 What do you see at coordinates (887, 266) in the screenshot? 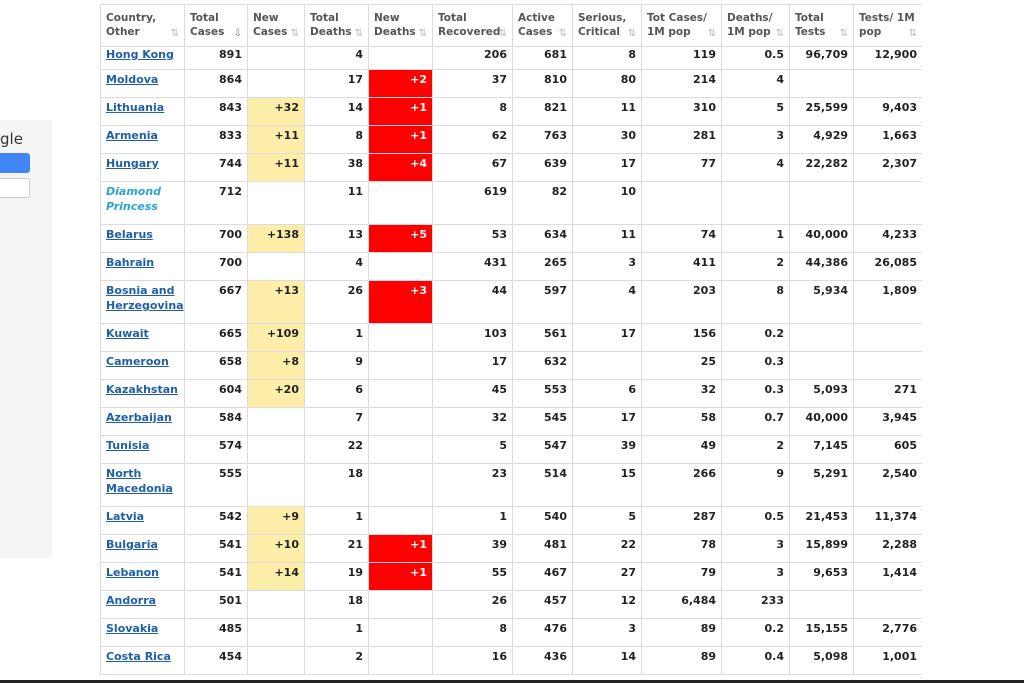
I see `tests-per-1m-cell: 26,085` at bounding box center [887, 266].